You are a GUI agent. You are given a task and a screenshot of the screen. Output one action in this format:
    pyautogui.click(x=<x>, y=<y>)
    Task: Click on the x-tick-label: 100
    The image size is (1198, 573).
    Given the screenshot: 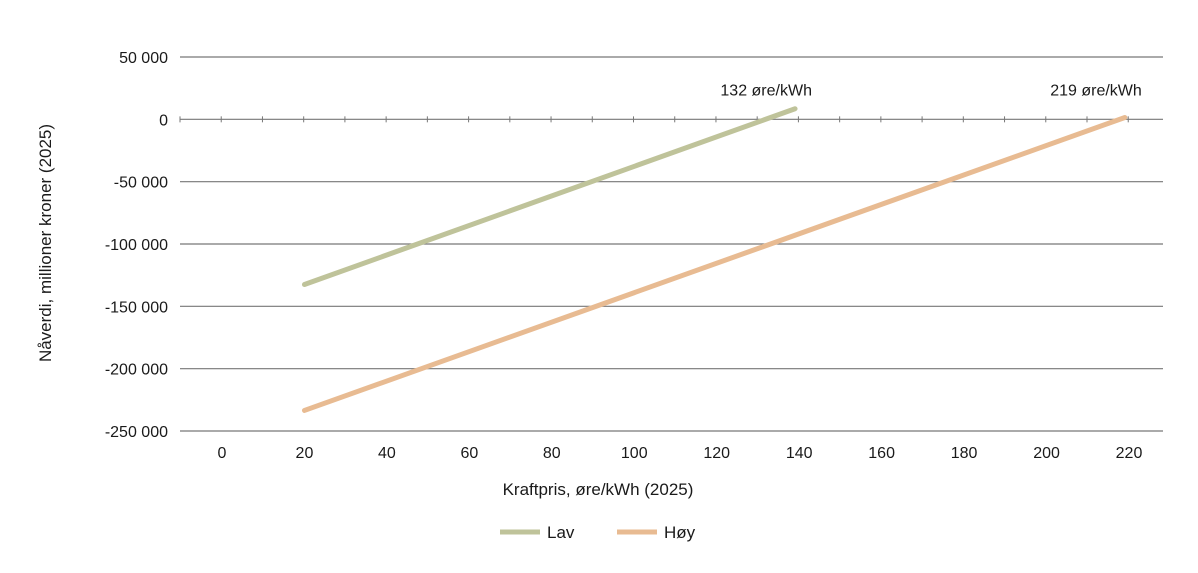 What is the action you would take?
    pyautogui.click(x=634, y=453)
    